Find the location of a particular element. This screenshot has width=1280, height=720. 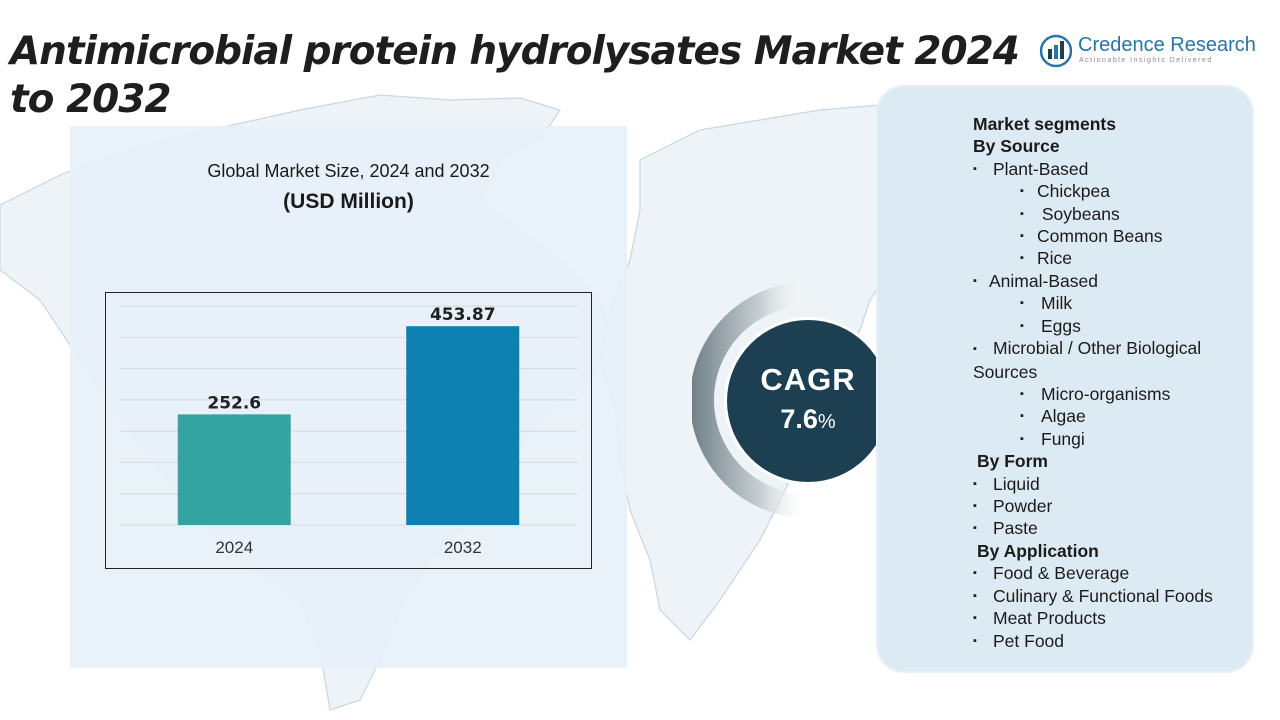

segment-item: Pet Food is located at coordinates (1113, 641).